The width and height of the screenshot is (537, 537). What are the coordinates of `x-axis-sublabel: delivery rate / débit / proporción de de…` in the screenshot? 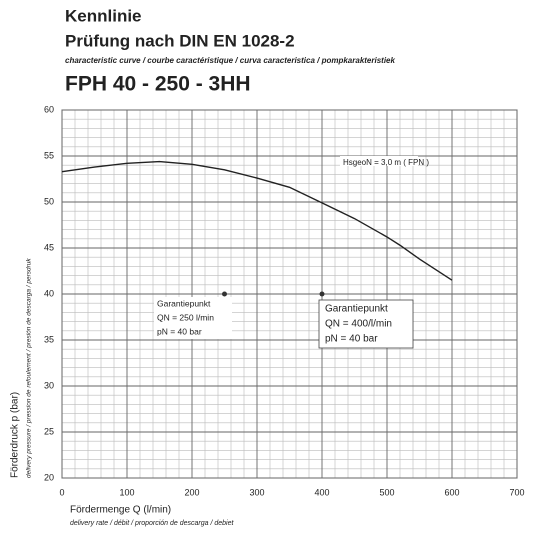 It's located at (152, 523).